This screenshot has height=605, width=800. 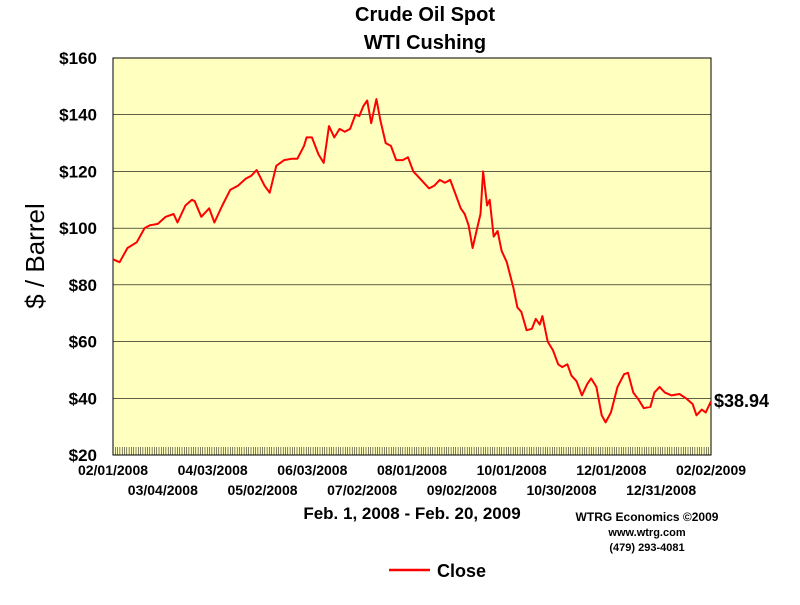 I want to click on x-minor-ticks, so click(x=412, y=451).